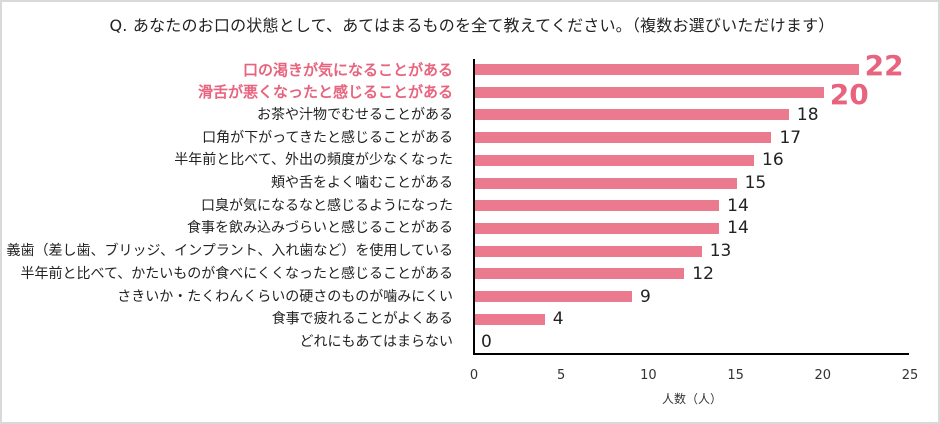 The height and width of the screenshot is (424, 940). I want to click on category-label: 義歯（差し歯、ブリッジ、インプラント、入れ歯など）を使用している, so click(229, 251).